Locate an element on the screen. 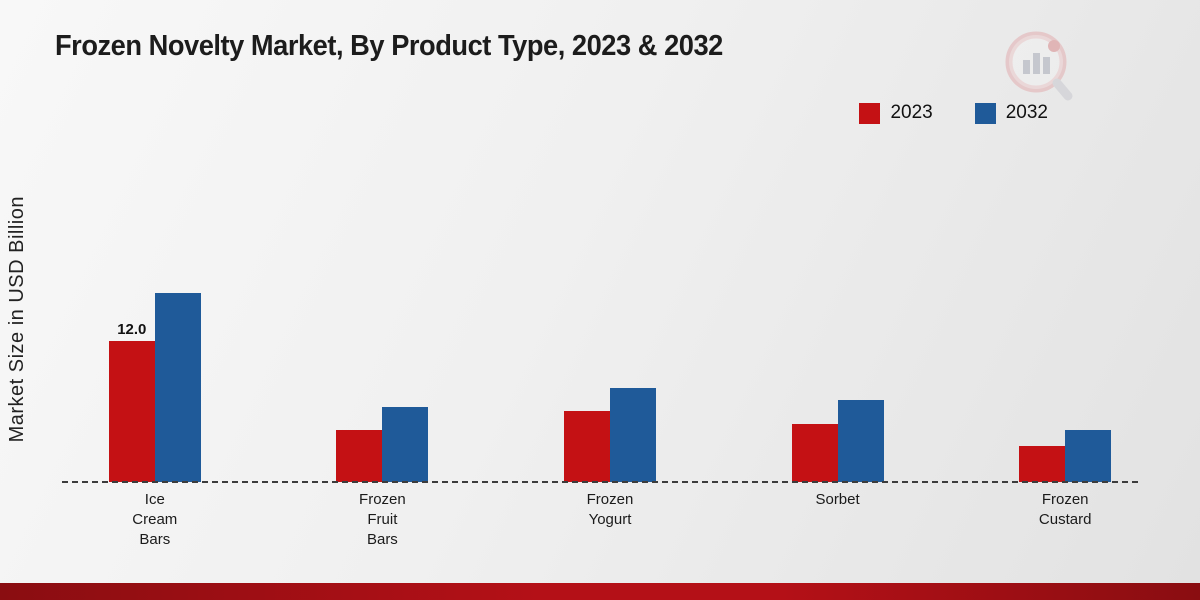 Image resolution: width=1200 pixels, height=600 pixels. bar-2023-frozen-fruit-bars is located at coordinates (359, 456).